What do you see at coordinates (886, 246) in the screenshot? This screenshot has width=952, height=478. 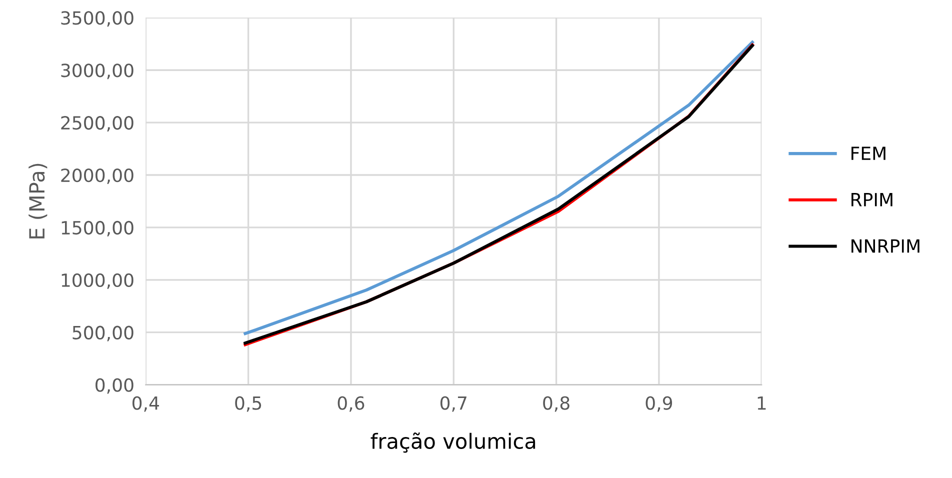 I see `legend-label: NNRPIM` at bounding box center [886, 246].